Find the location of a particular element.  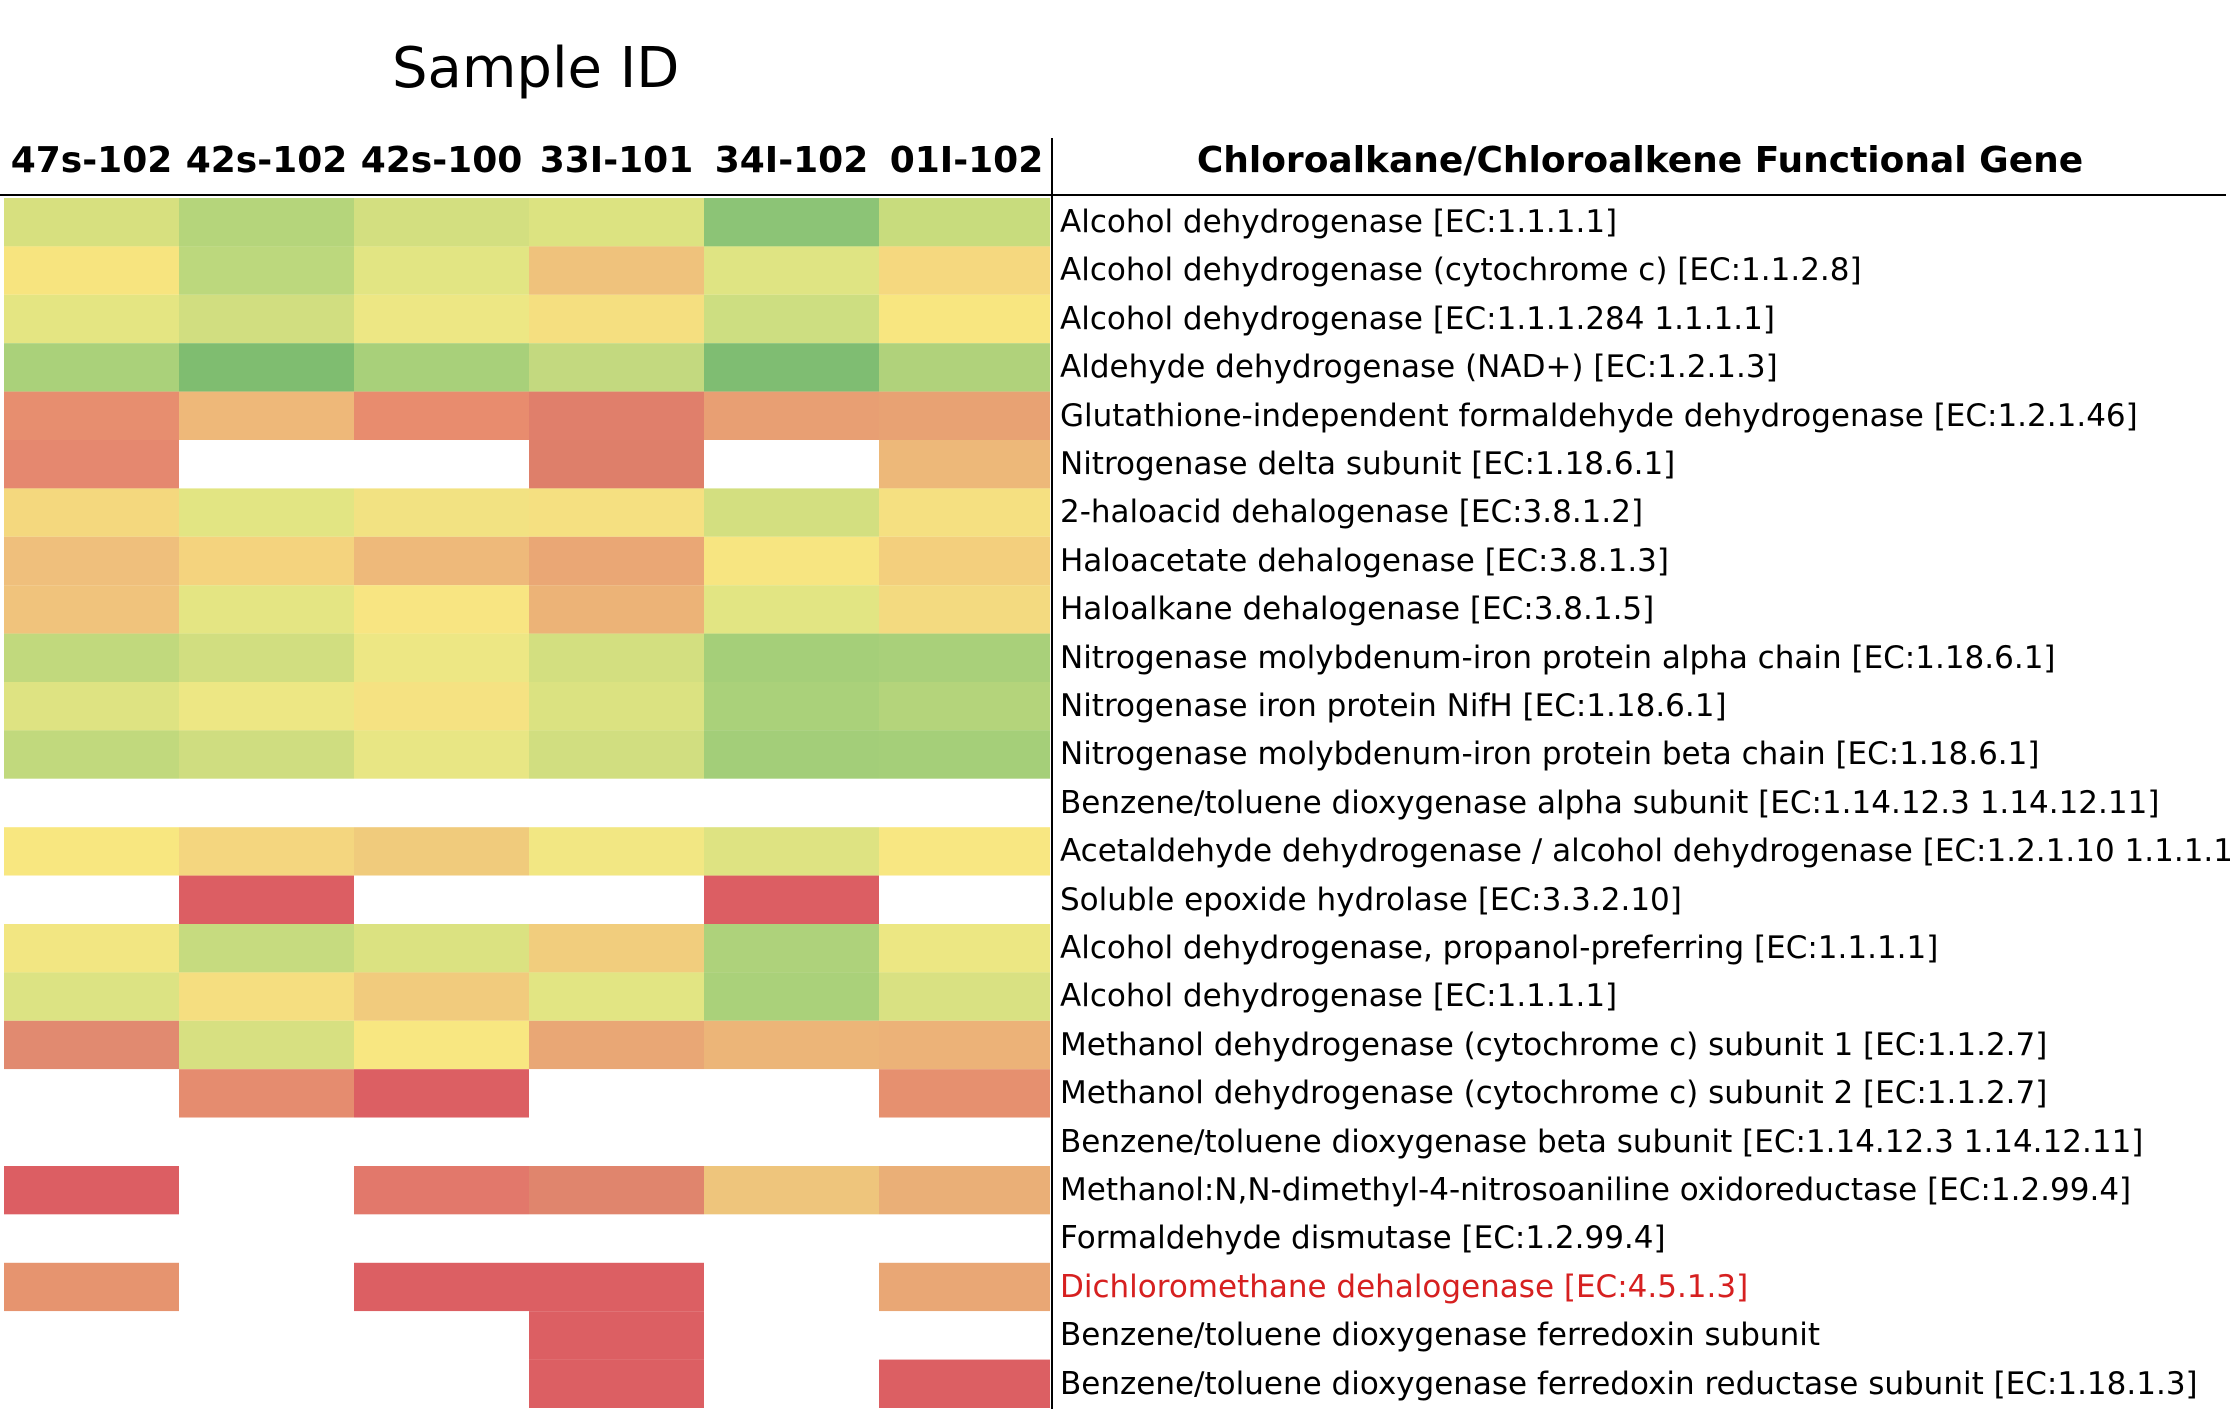

gene-label: Formaldehyde dismutase [EC:1.2.99.4] is located at coordinates (1363, 1238).